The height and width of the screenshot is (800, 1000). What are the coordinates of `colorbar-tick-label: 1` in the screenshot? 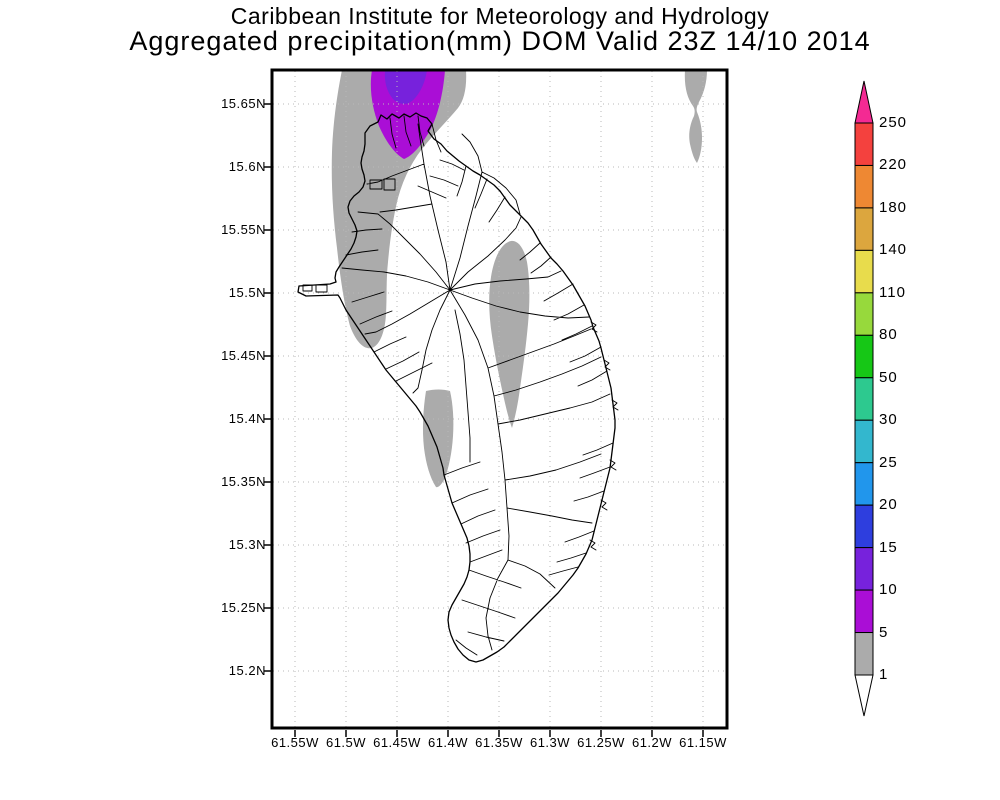 It's located at (884, 675).